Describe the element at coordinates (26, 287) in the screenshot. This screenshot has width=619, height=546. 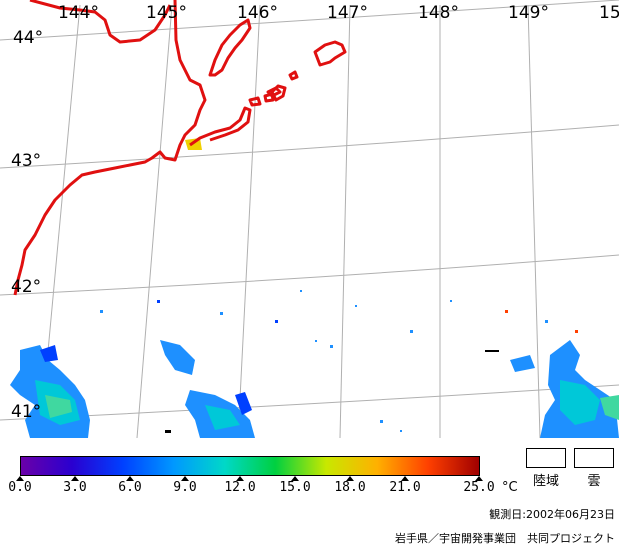
I see `lat-label-42: 42°` at that location.